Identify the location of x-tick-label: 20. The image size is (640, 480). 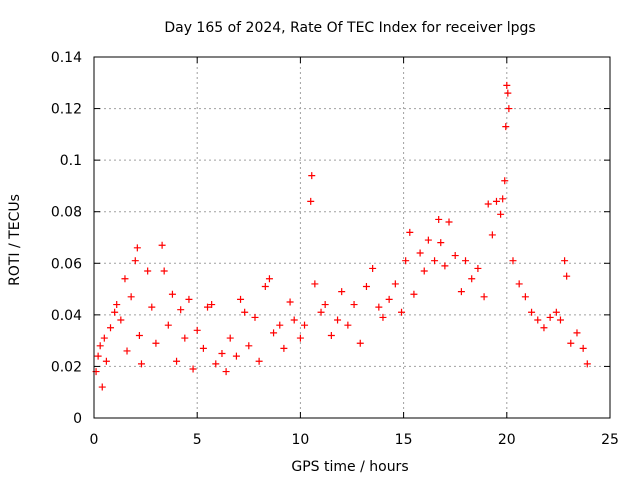
(507, 440).